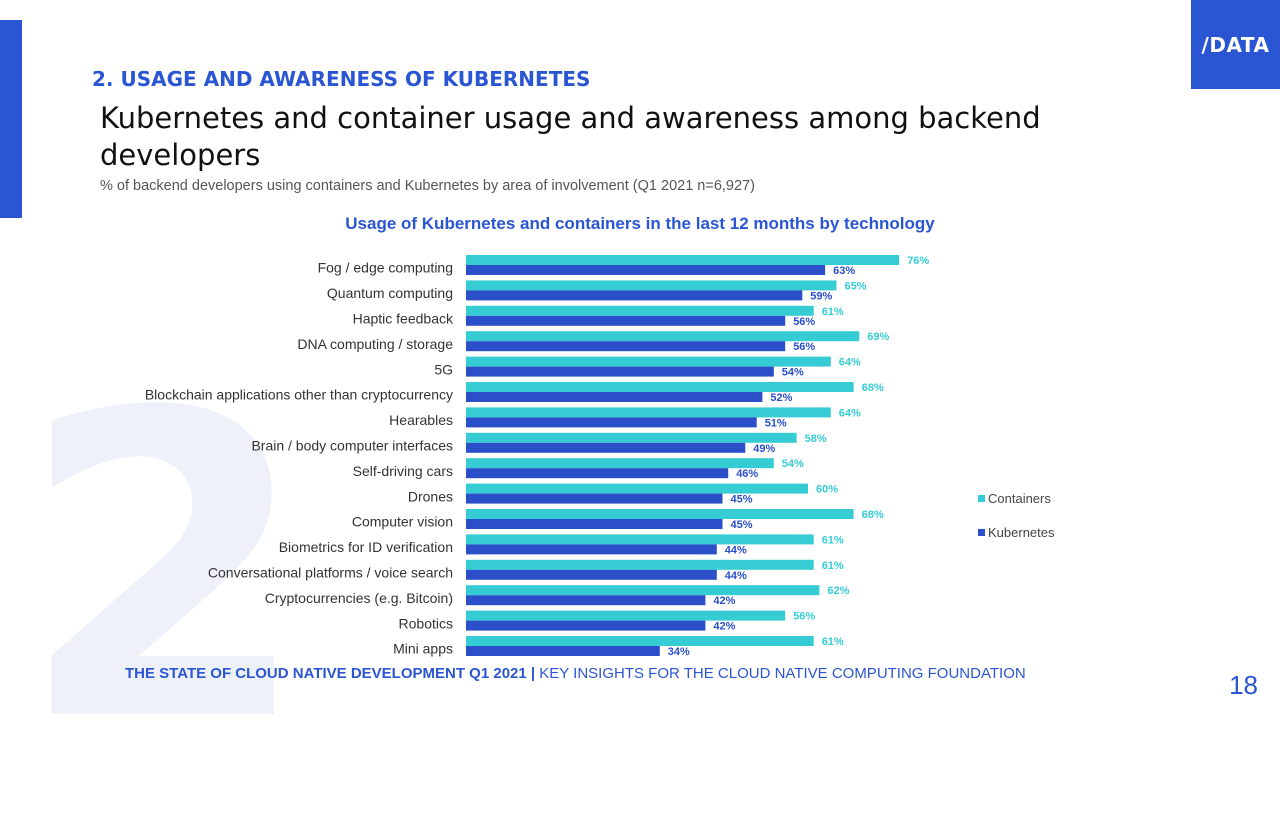 Image resolution: width=1280 pixels, height=814 pixels. Describe the element at coordinates (816, 439) in the screenshot. I see `data-label-containers: 58%` at that location.